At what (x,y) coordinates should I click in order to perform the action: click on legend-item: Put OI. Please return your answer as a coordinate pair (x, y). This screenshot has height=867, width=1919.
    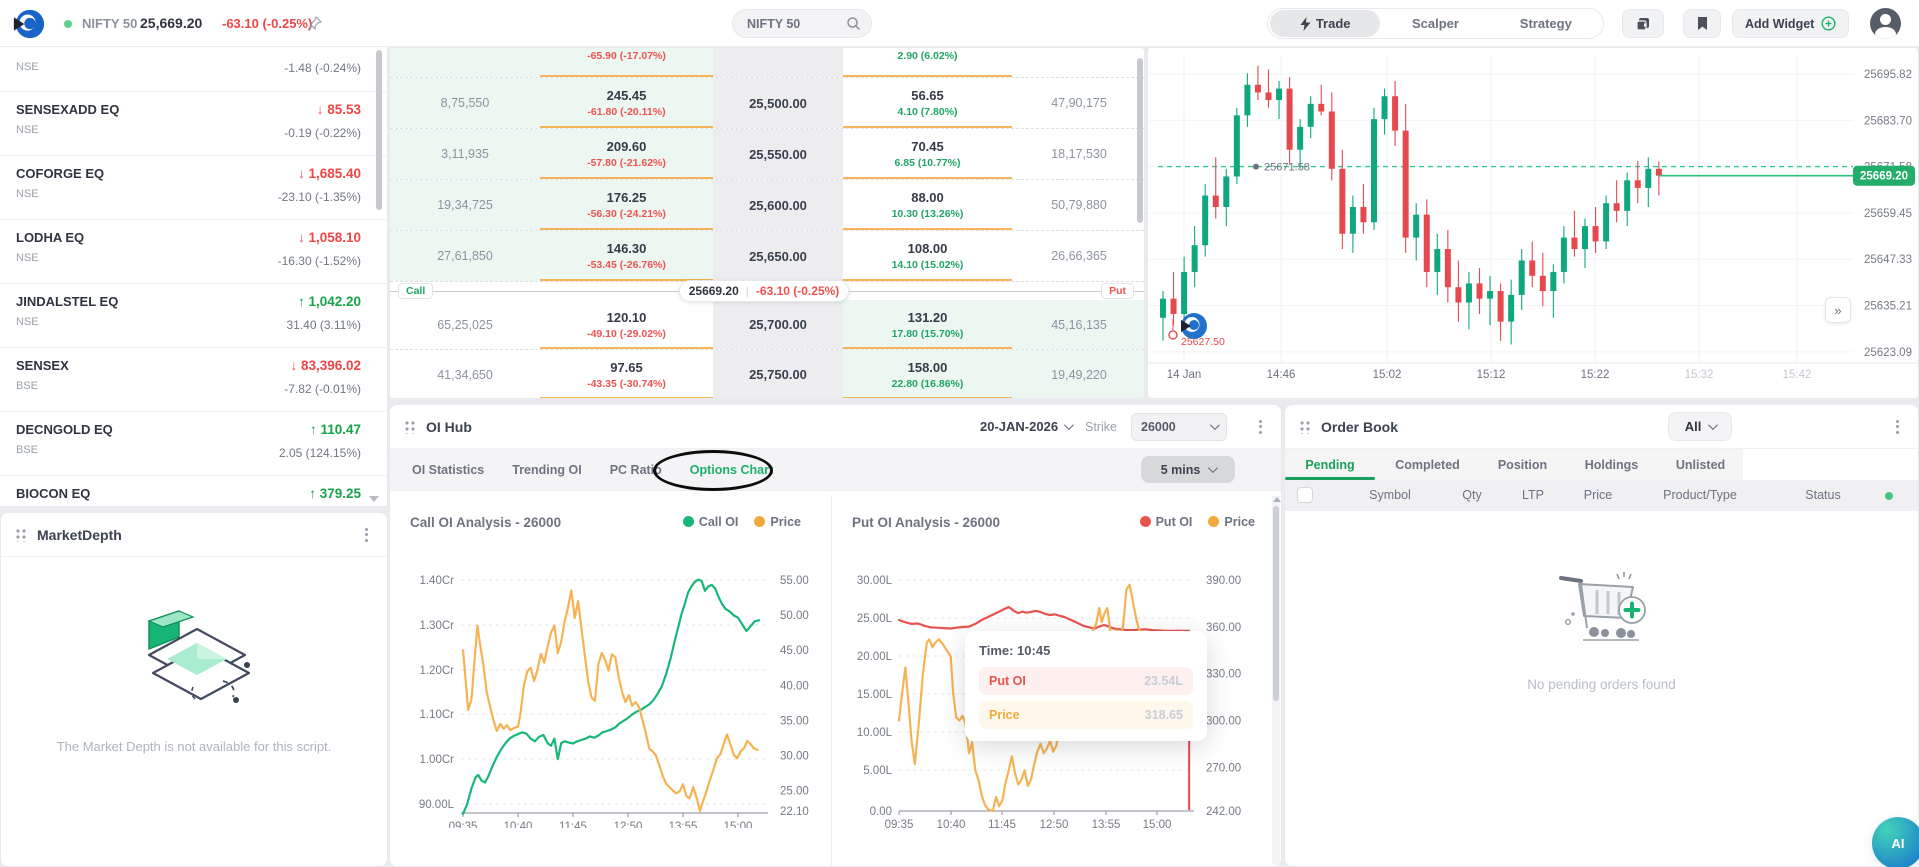
    Looking at the image, I should click on (1165, 522).